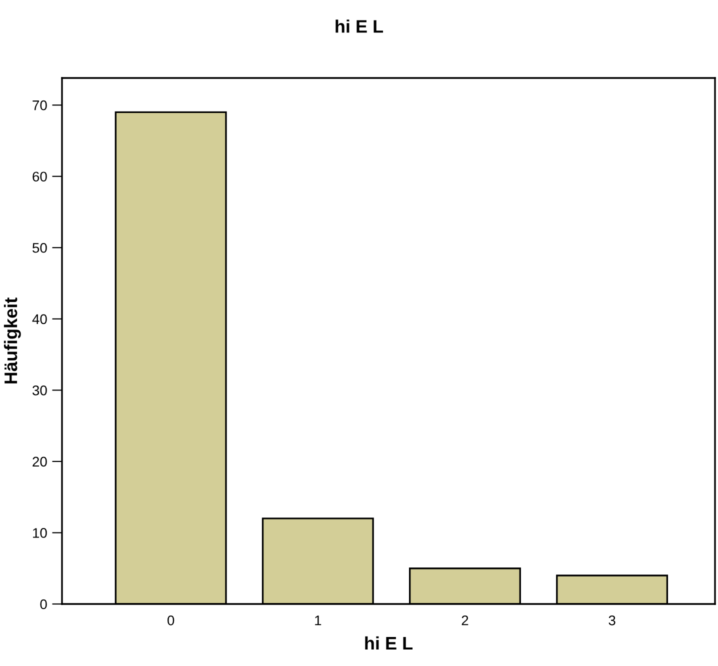 The image size is (718, 666). Describe the element at coordinates (39, 177) in the screenshot. I see `y-tick-label: 60` at that location.